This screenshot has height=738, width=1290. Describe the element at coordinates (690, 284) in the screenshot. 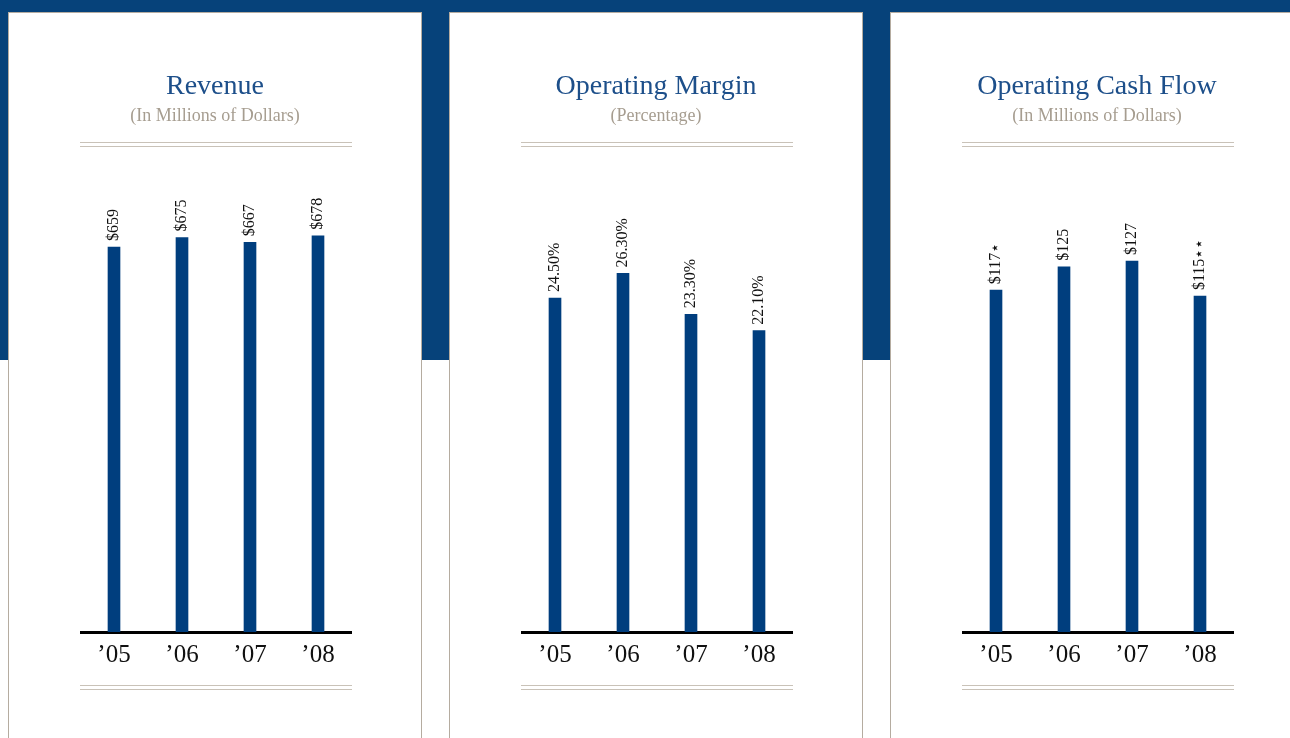

I see `data-label: 23.30%` at that location.